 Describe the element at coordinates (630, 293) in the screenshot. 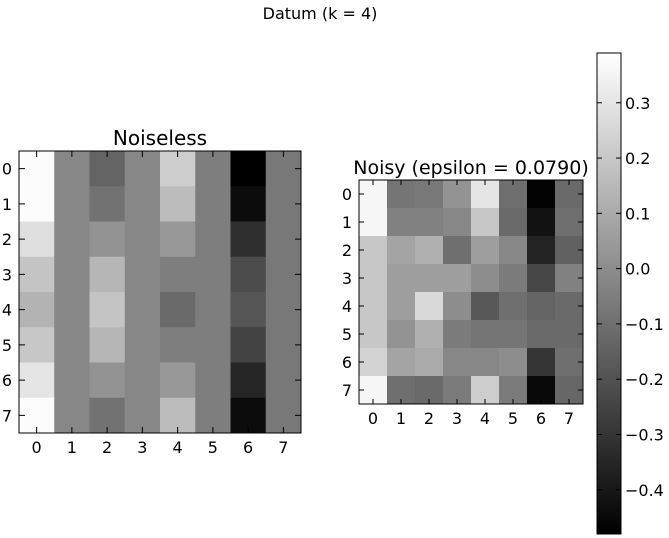

I see `colorbar: 0.3 0.2 0.1 0.0 −0.1 −0.2 −0.3 −0.4` at that location.